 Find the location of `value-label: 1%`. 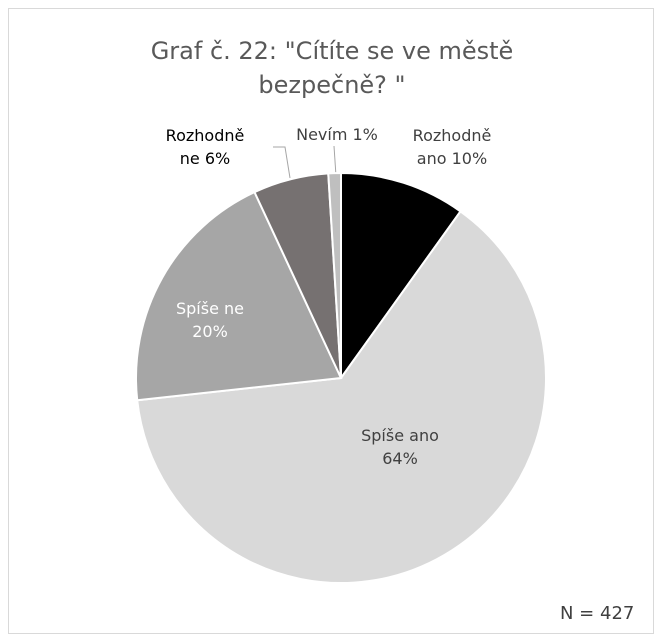

value-label: 1% is located at coordinates (365, 134).